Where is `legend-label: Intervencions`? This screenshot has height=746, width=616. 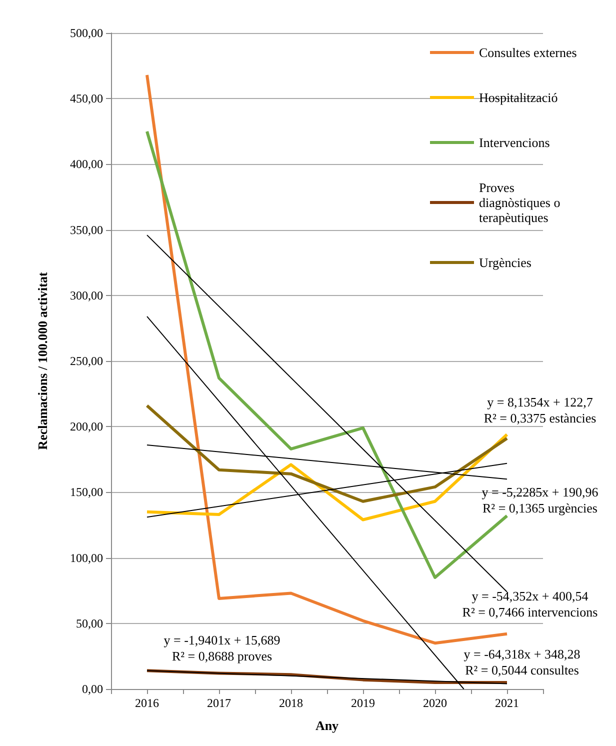 legend-label: Intervencions is located at coordinates (514, 142).